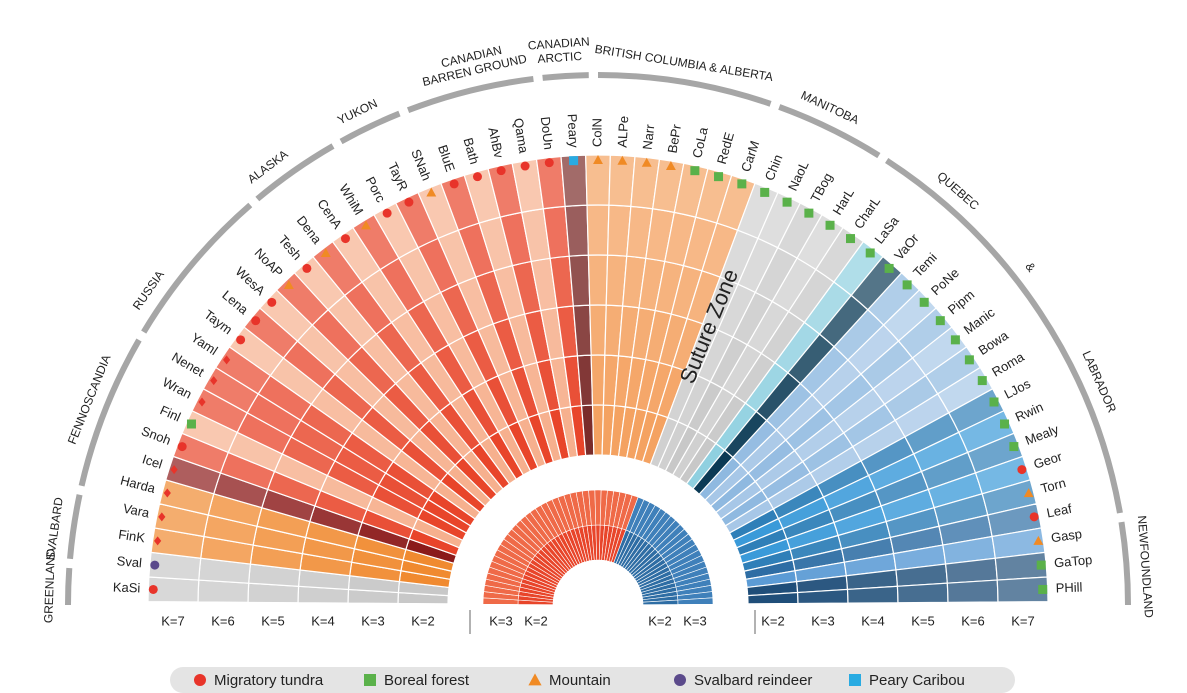  I want to click on k-label: K=4, so click(323, 620).